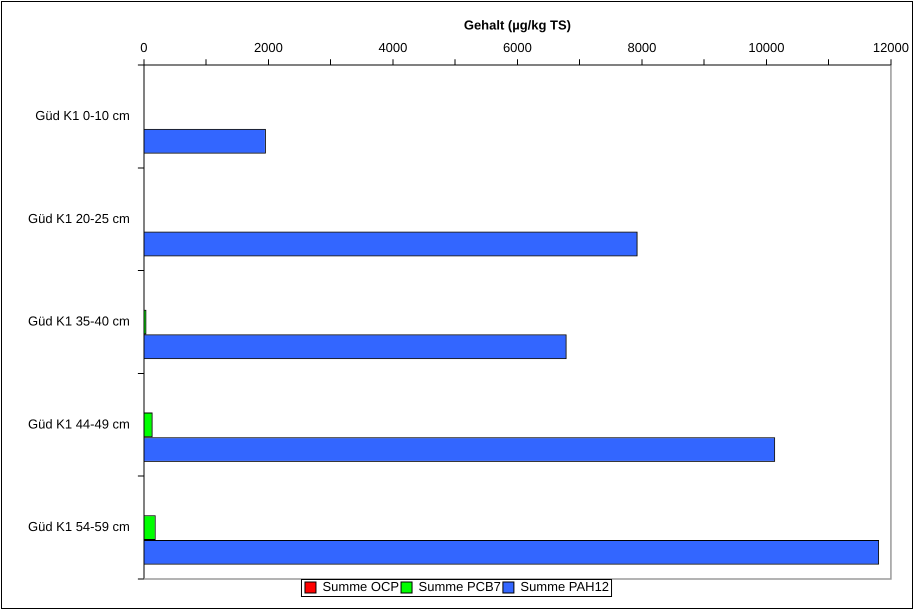 Image resolution: width=914 pixels, height=610 pixels. I want to click on y-tick-label: Güd K1 44-49 cm, so click(79, 424).